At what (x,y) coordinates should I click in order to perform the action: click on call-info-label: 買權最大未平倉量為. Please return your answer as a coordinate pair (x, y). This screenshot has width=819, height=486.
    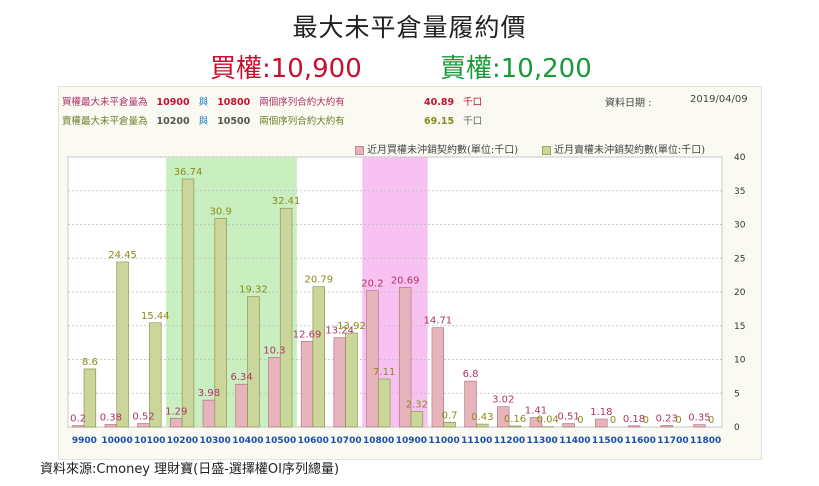
    Looking at the image, I should click on (105, 102).